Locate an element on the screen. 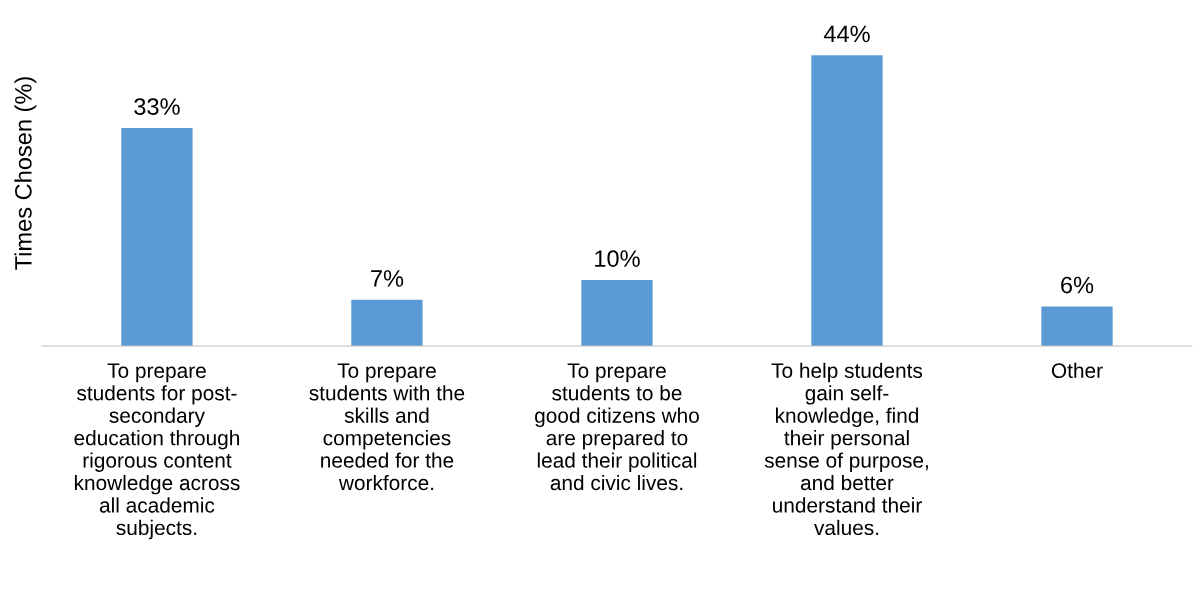 This screenshot has width=1198, height=605. x-tick-label: Other is located at coordinates (1077, 370).